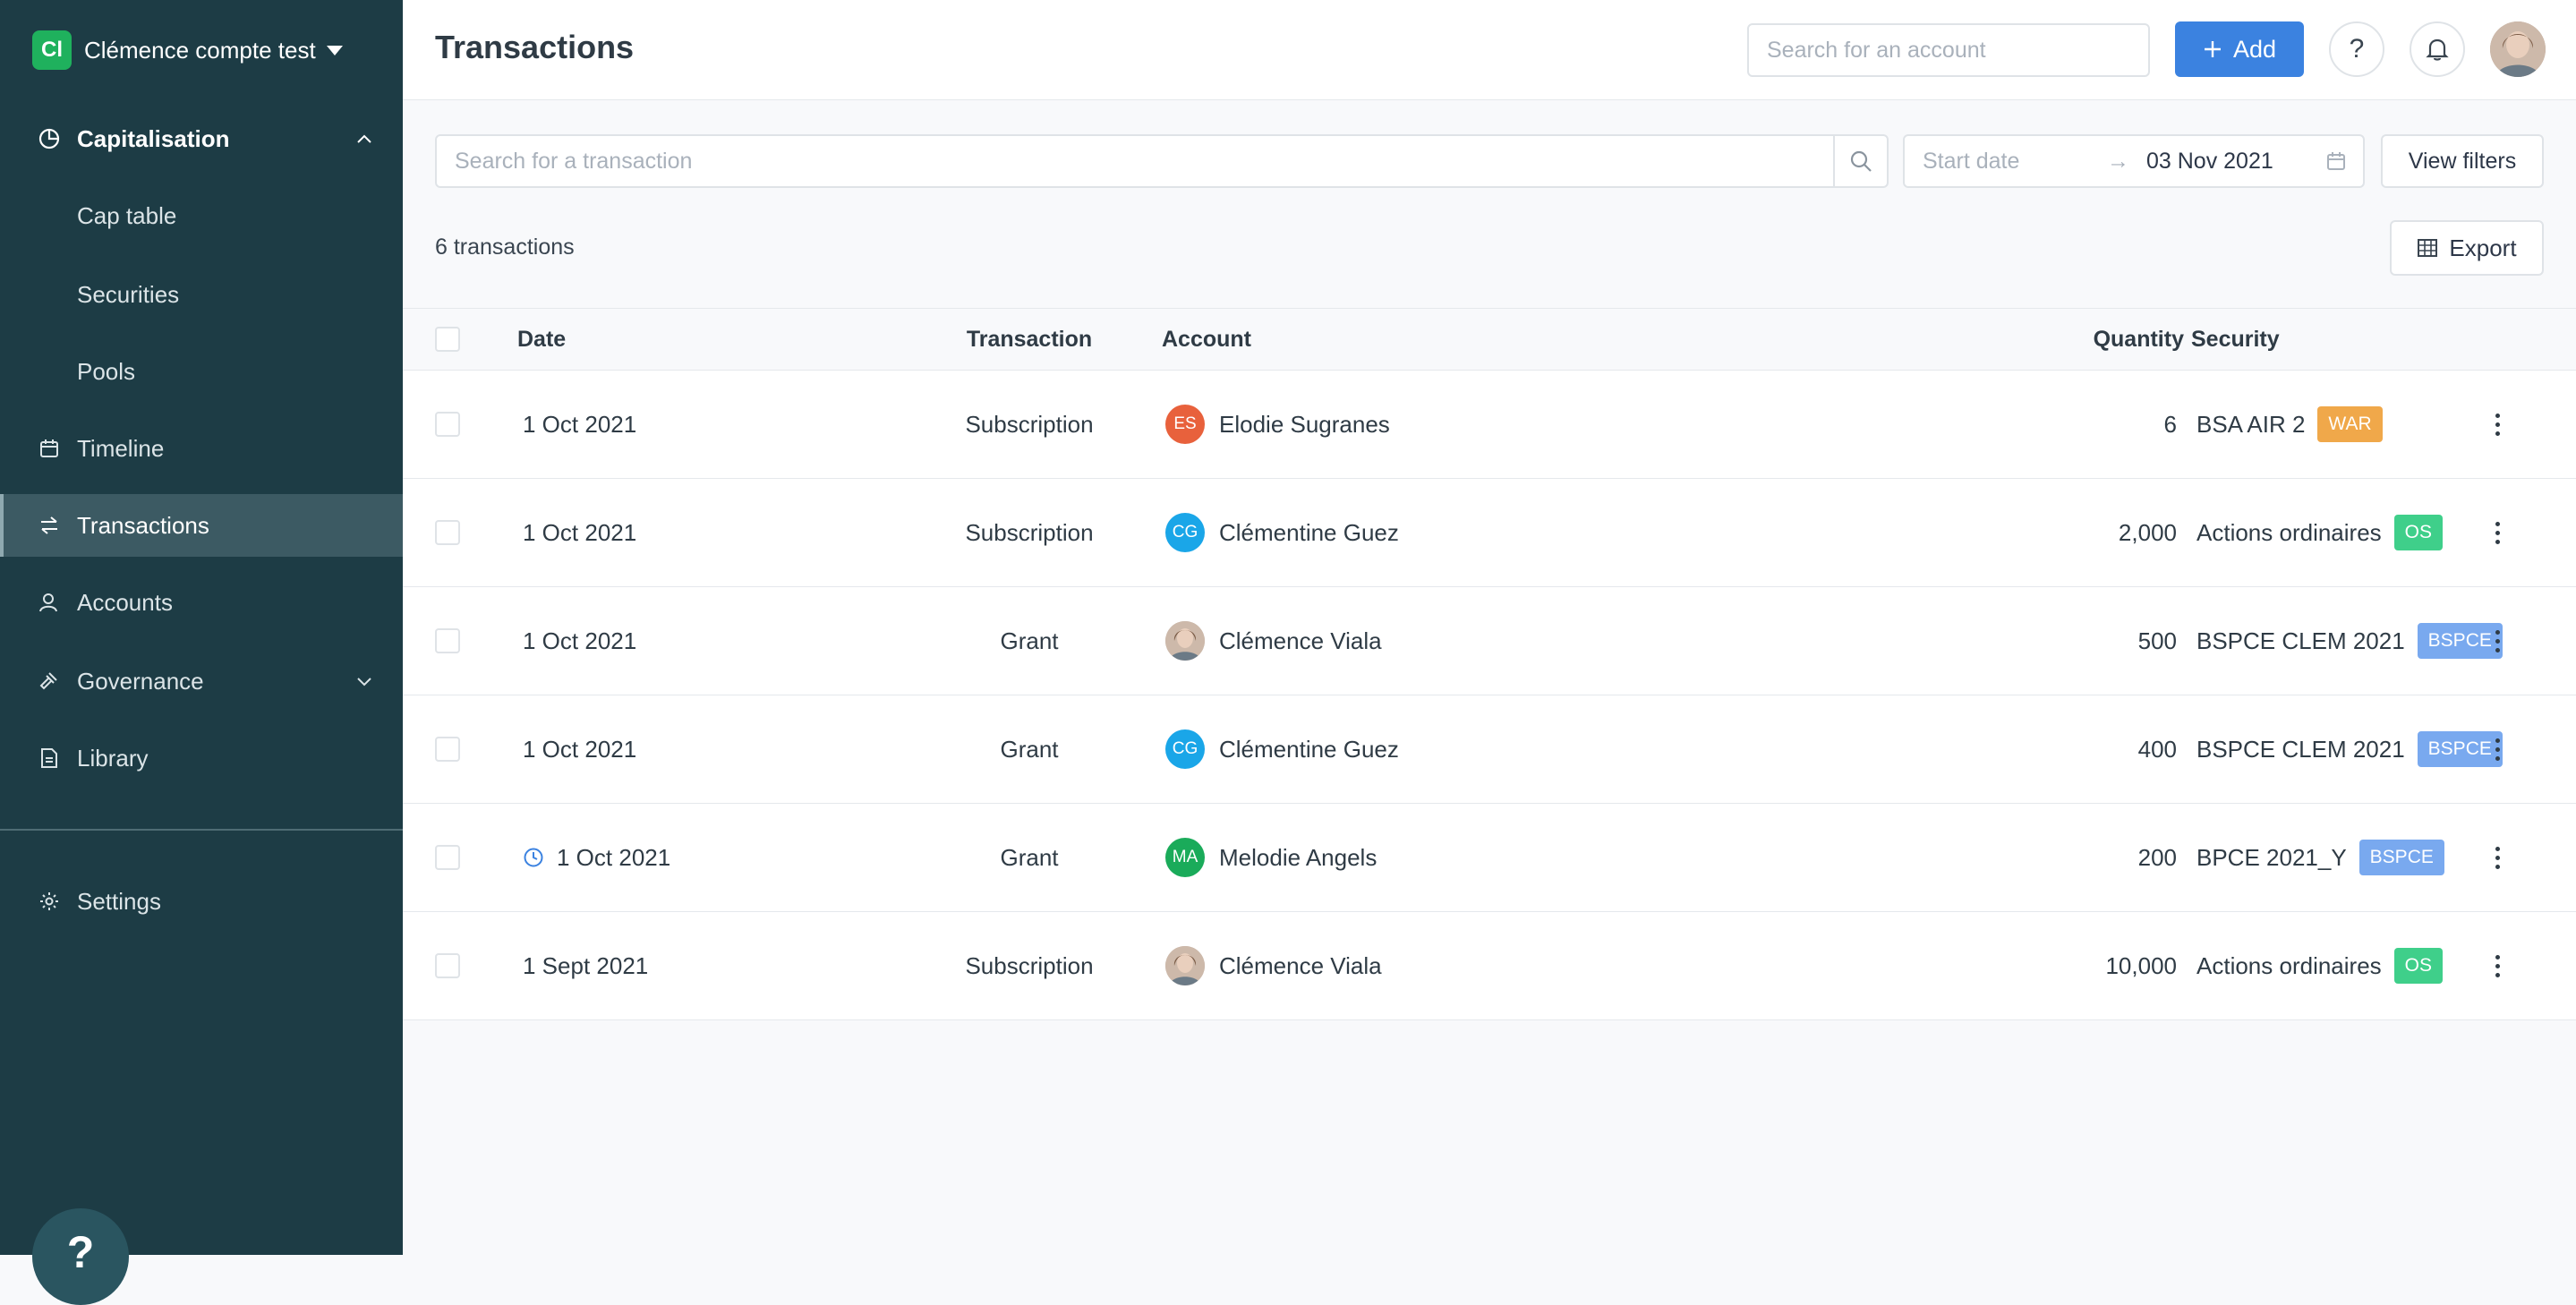 Image resolution: width=2576 pixels, height=1305 pixels. What do you see at coordinates (2209, 161) in the screenshot?
I see `end-date-input: 03 Nov 2021` at bounding box center [2209, 161].